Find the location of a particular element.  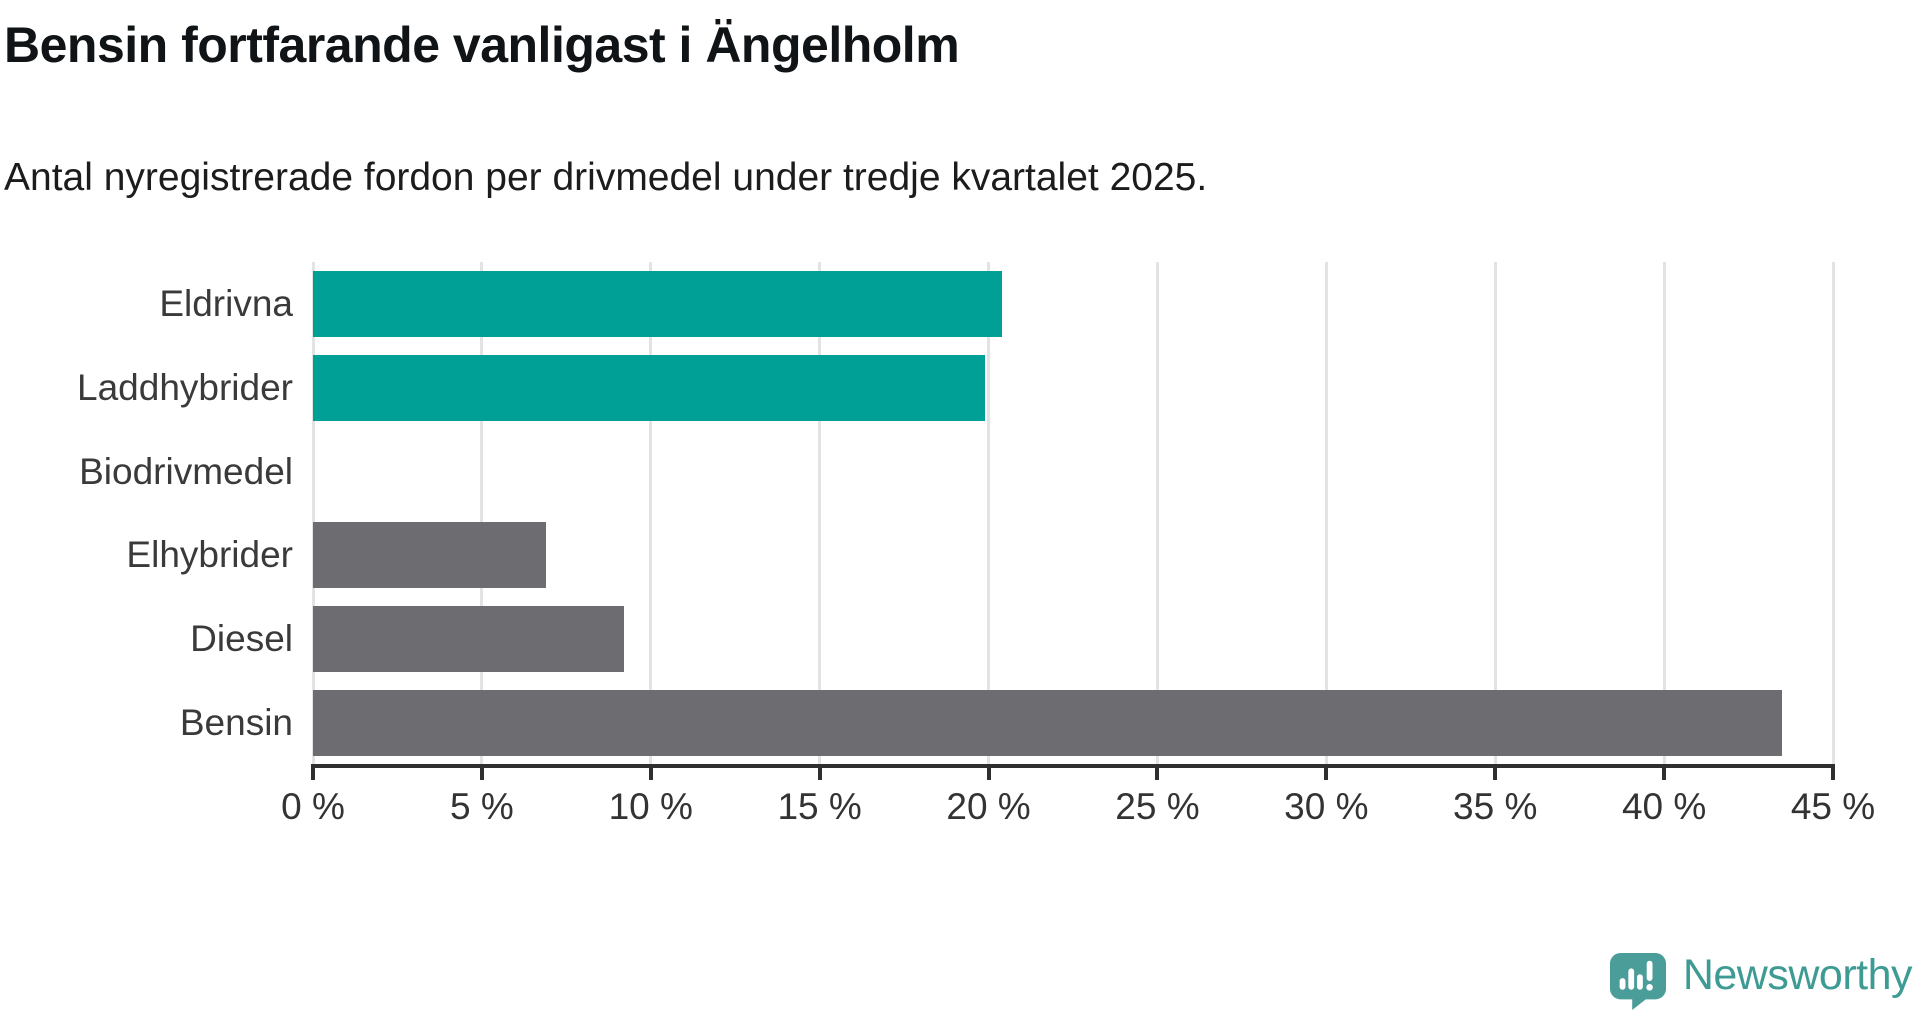

category-label-laddhybrider: Laddhybrider is located at coordinates (185, 387).